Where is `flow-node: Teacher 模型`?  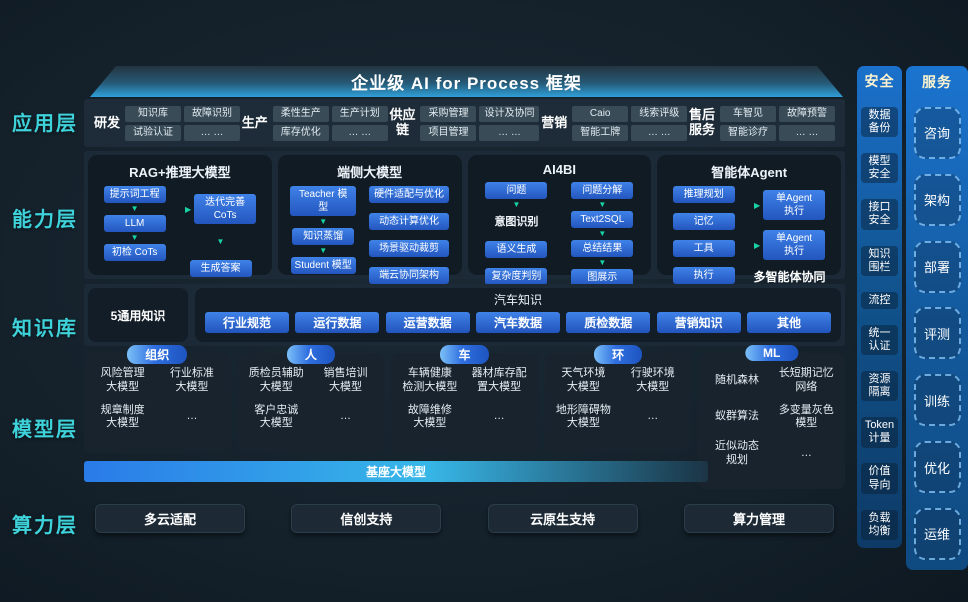
flow-node: Teacher 模型 is located at coordinates (323, 201).